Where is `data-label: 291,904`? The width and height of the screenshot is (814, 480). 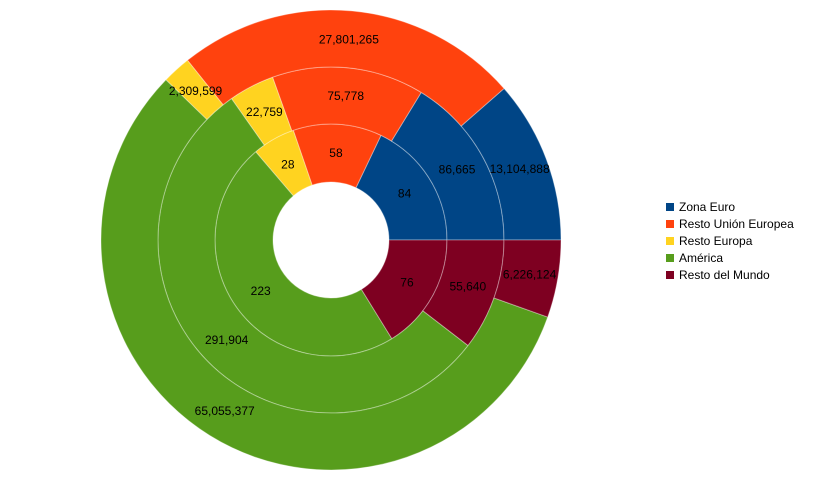 data-label: 291,904 is located at coordinates (227, 340).